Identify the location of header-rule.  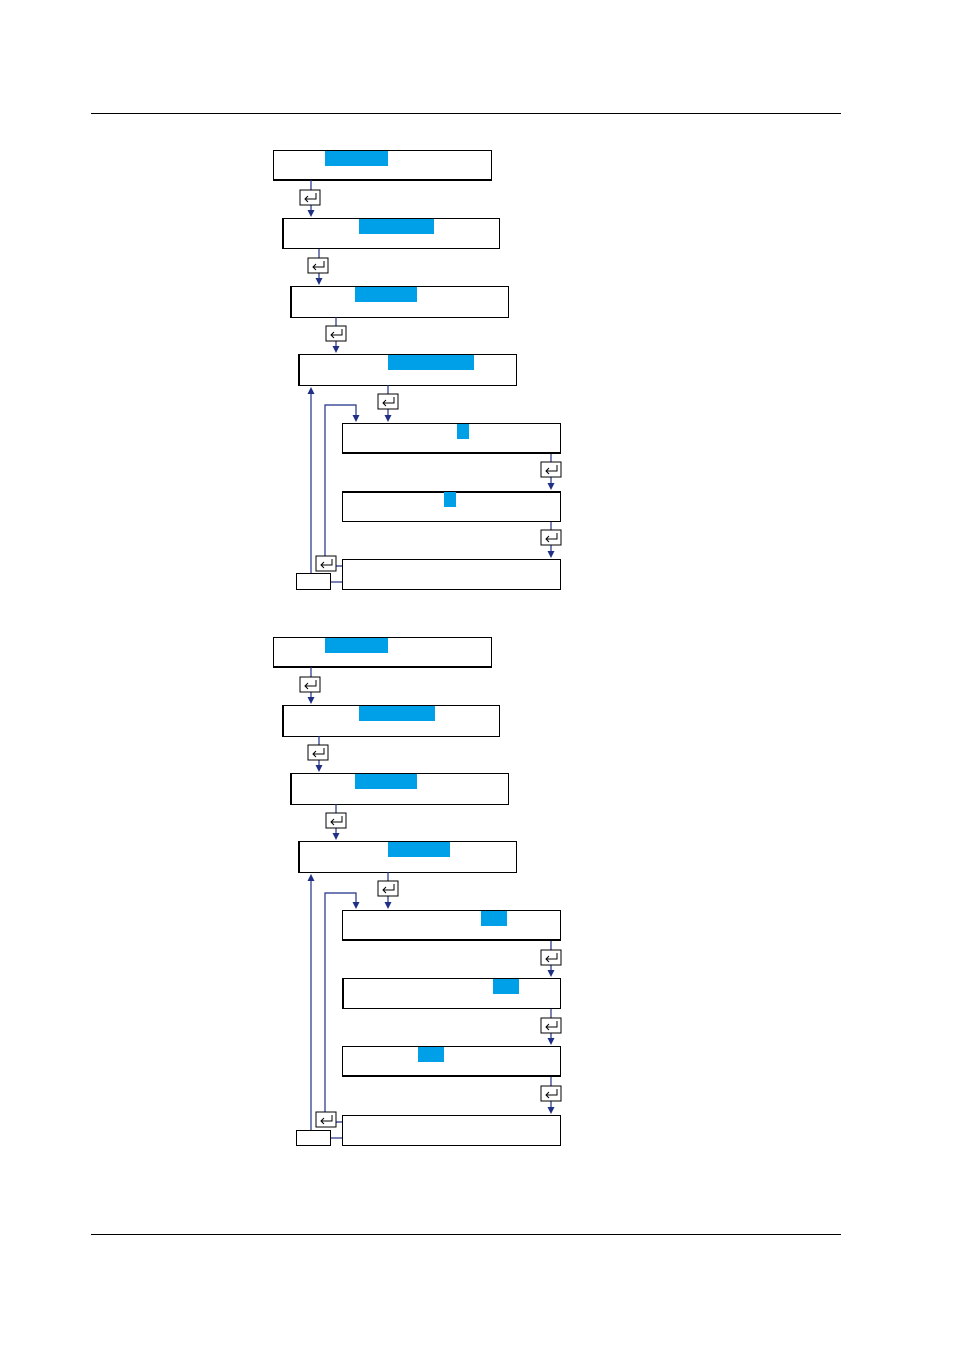
(466, 113).